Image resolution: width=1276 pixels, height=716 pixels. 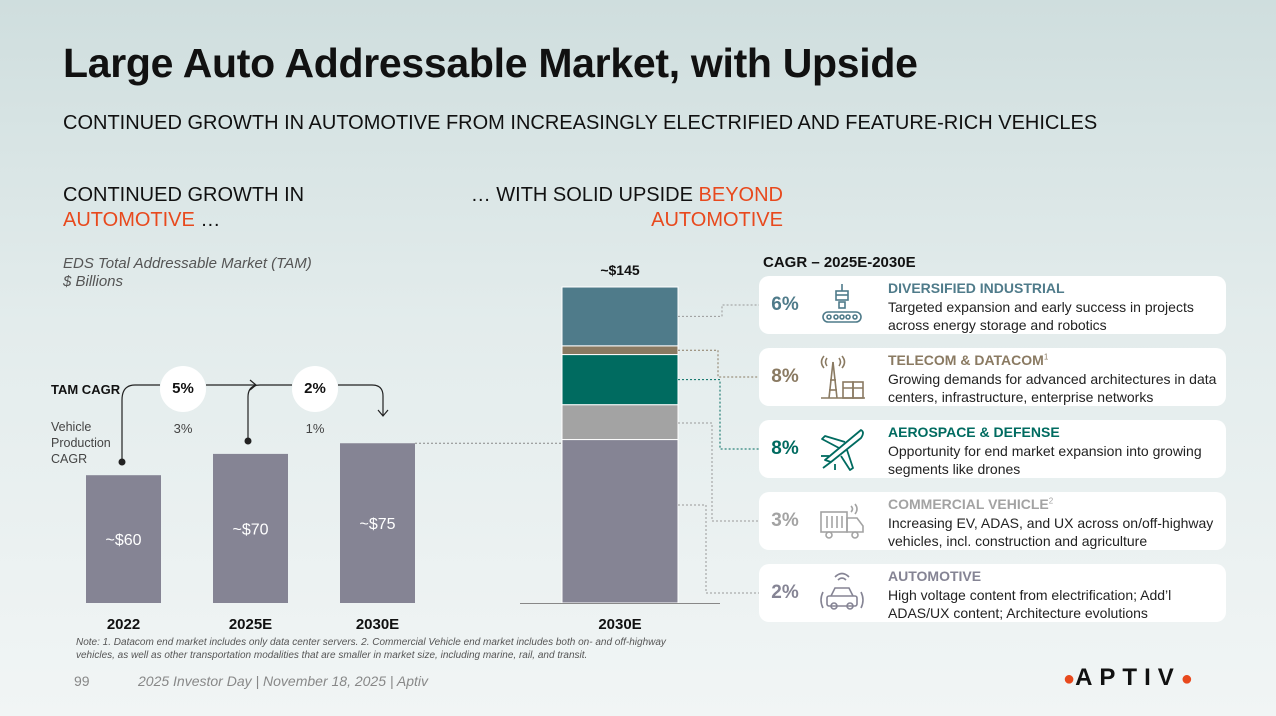 What do you see at coordinates (69, 459) in the screenshot?
I see `vehicle-cagr-line3: CAGR` at bounding box center [69, 459].